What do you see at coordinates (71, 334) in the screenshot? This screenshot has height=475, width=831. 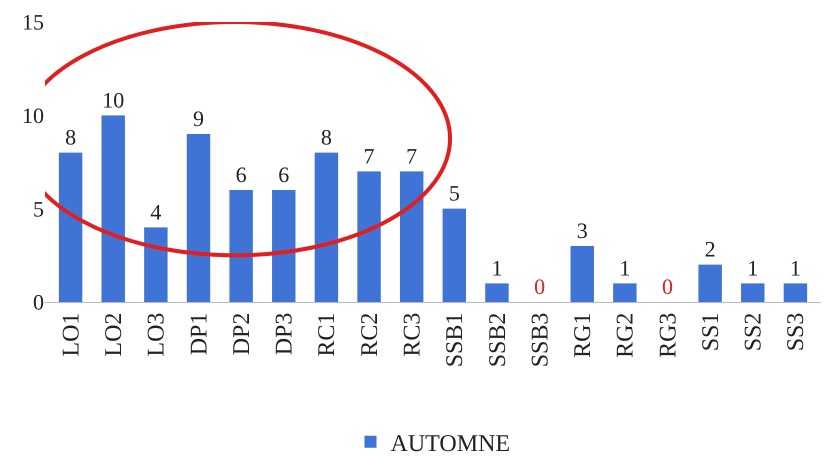 I see `x-tick-label: LO1` at bounding box center [71, 334].